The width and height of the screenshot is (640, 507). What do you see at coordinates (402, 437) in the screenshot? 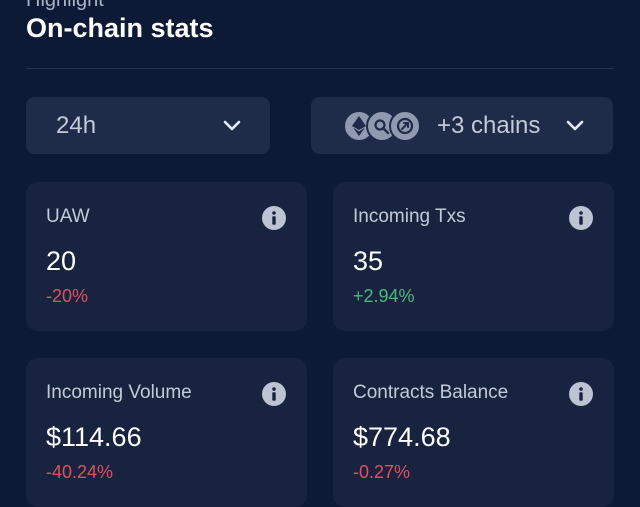
I see `stat-value: $774.68` at bounding box center [402, 437].